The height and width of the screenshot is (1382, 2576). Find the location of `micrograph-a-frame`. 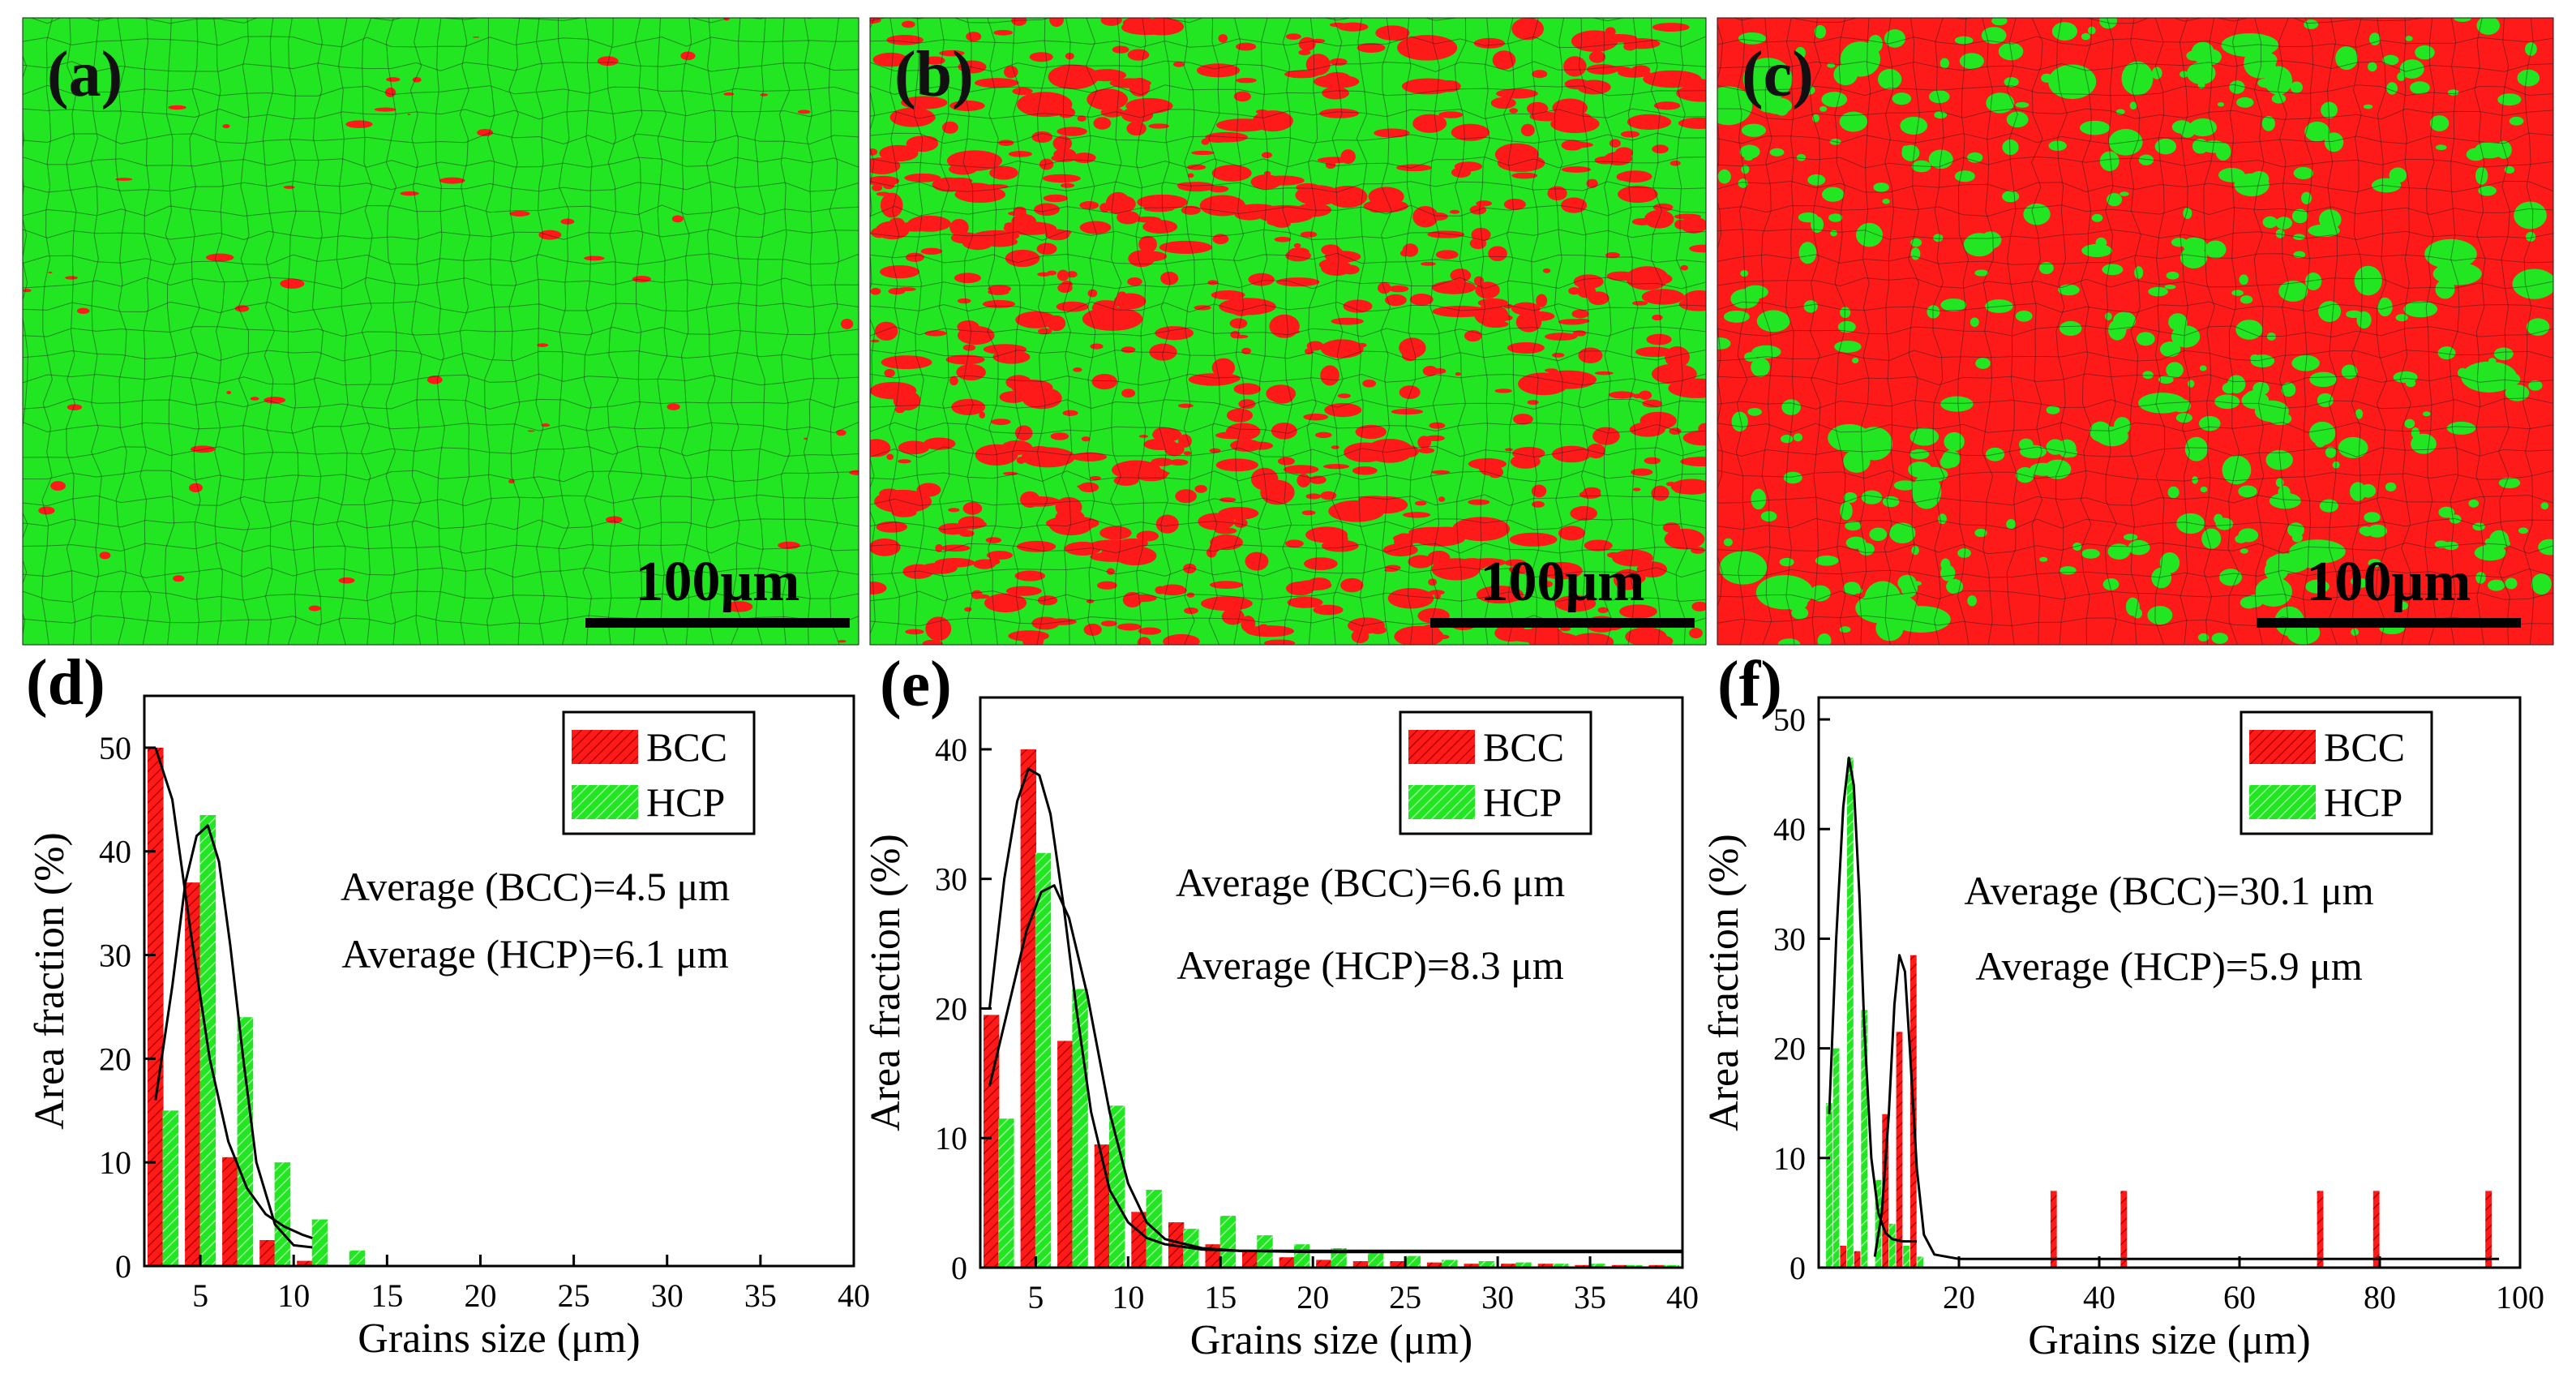

micrograph-a-frame is located at coordinates (440, 331).